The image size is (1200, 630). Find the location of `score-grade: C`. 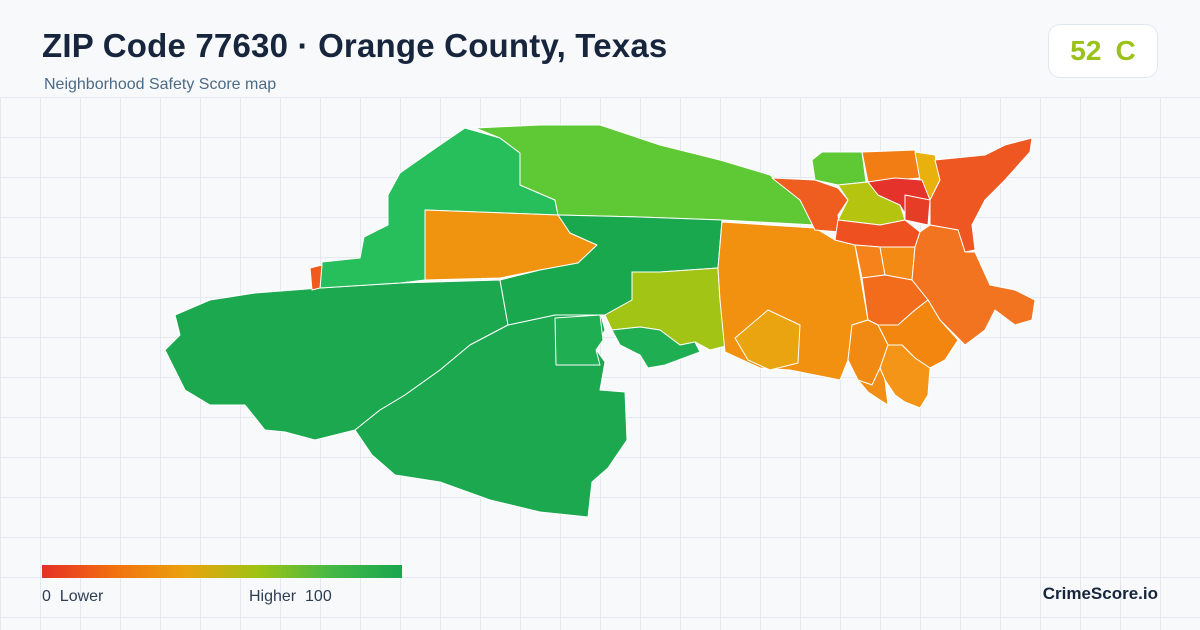

score-grade: C is located at coordinates (1125, 50).